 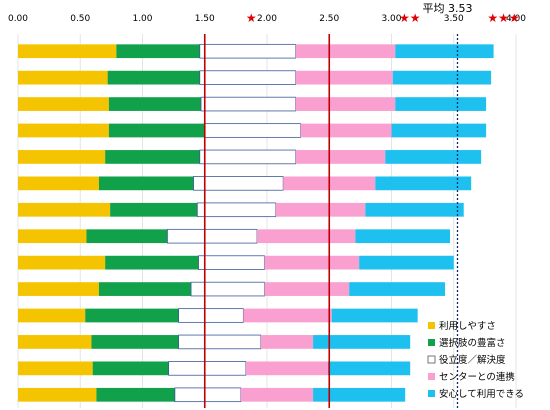 What do you see at coordinates (251, 18) in the screenshot?
I see `star-marker: ★` at bounding box center [251, 18].